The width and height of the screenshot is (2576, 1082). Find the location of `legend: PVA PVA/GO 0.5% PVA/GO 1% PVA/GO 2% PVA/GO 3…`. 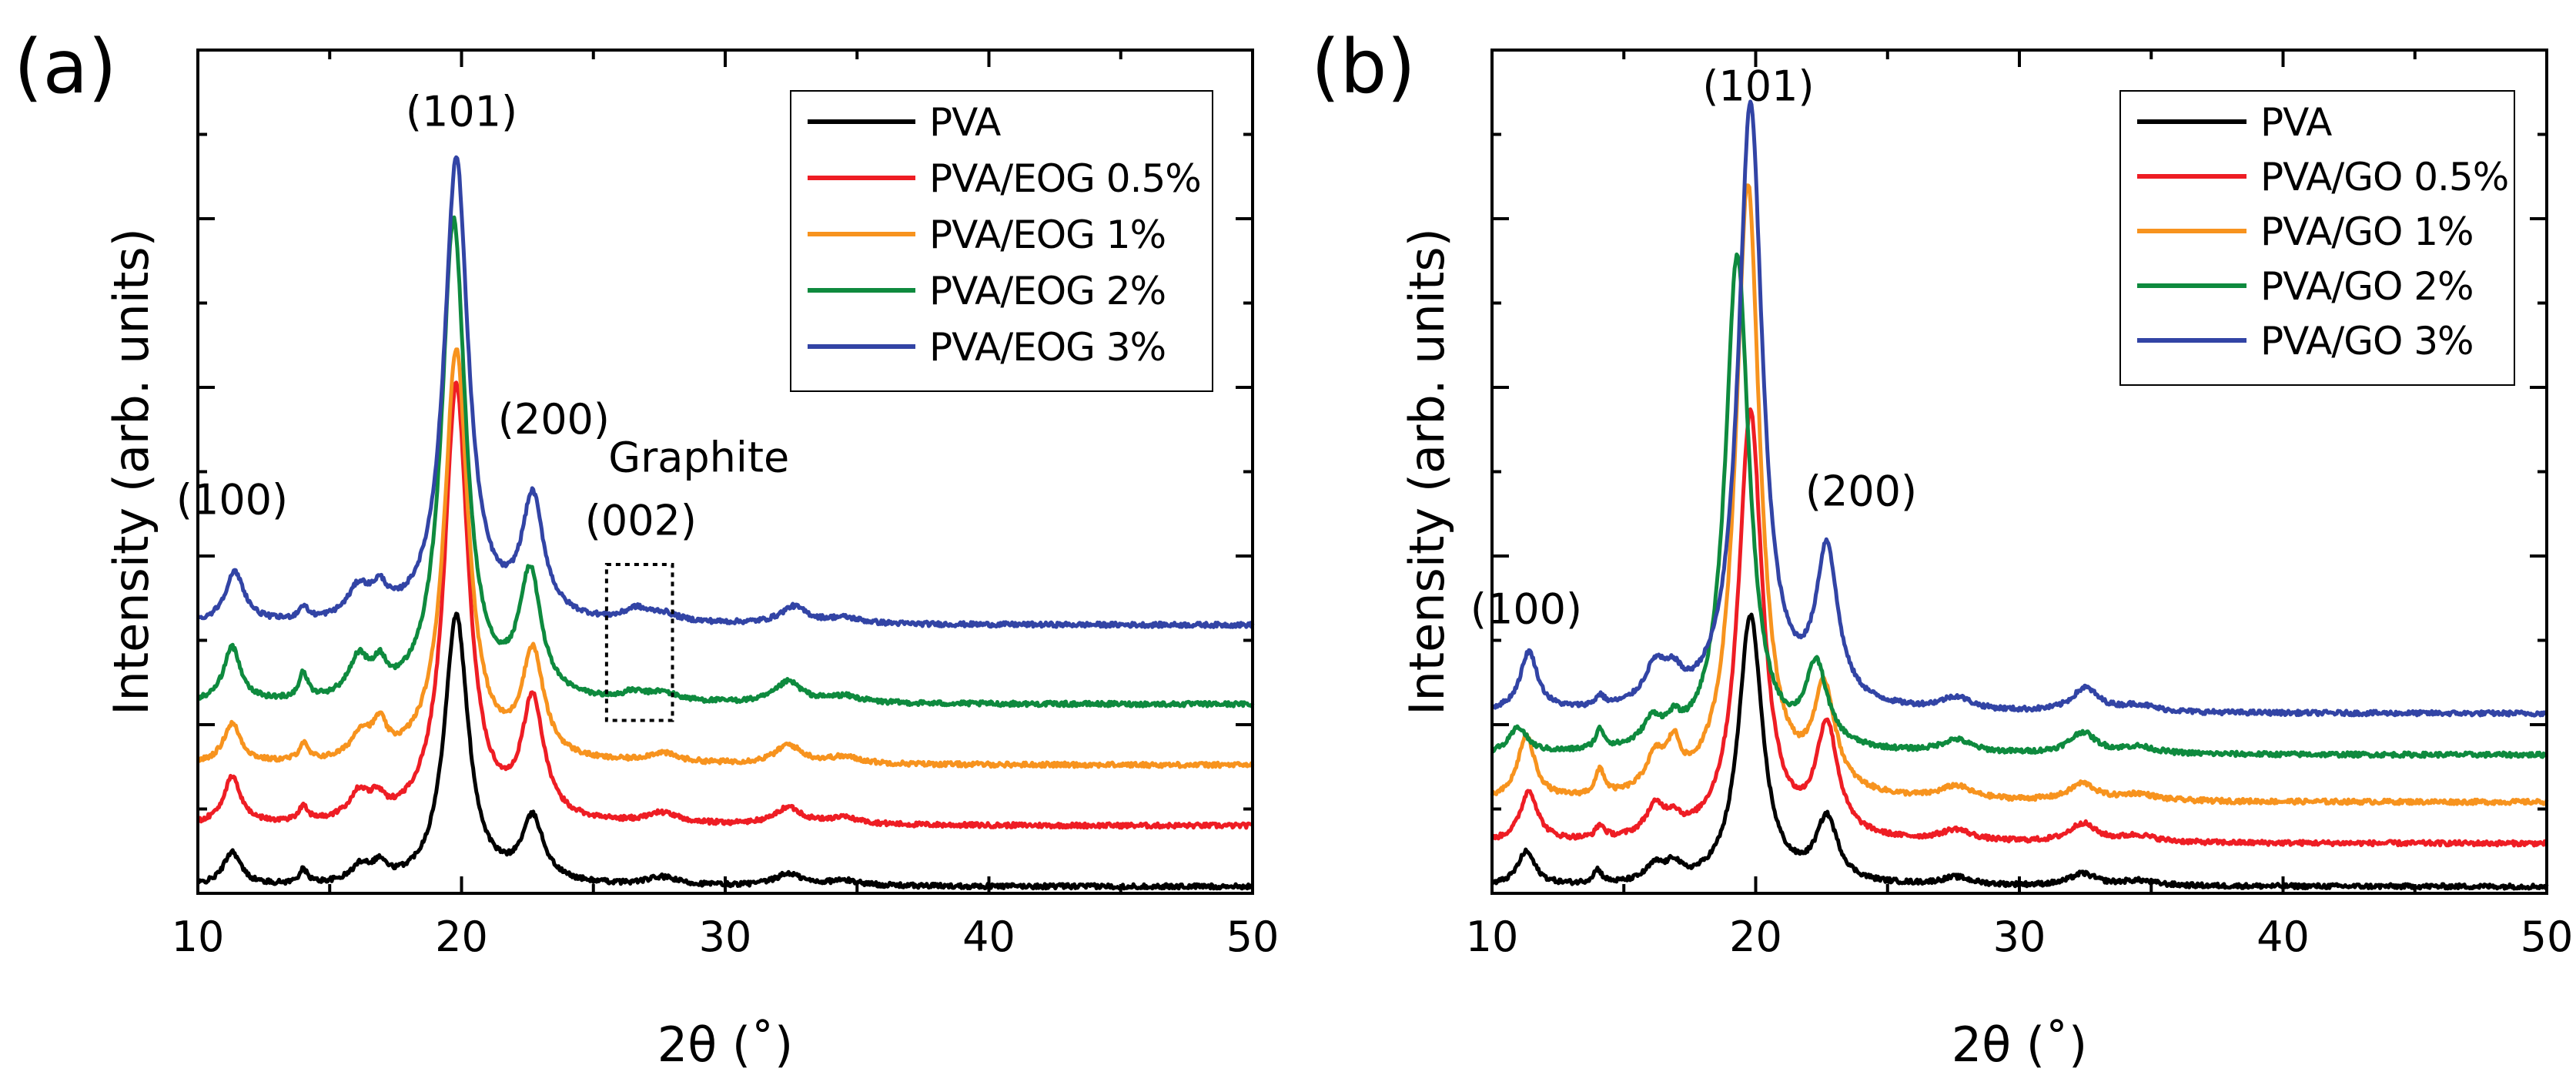

legend: PVA PVA/GO 0.5% PVA/GO 1% PVA/GO 2% PVA/GO 3… is located at coordinates (2317, 238).